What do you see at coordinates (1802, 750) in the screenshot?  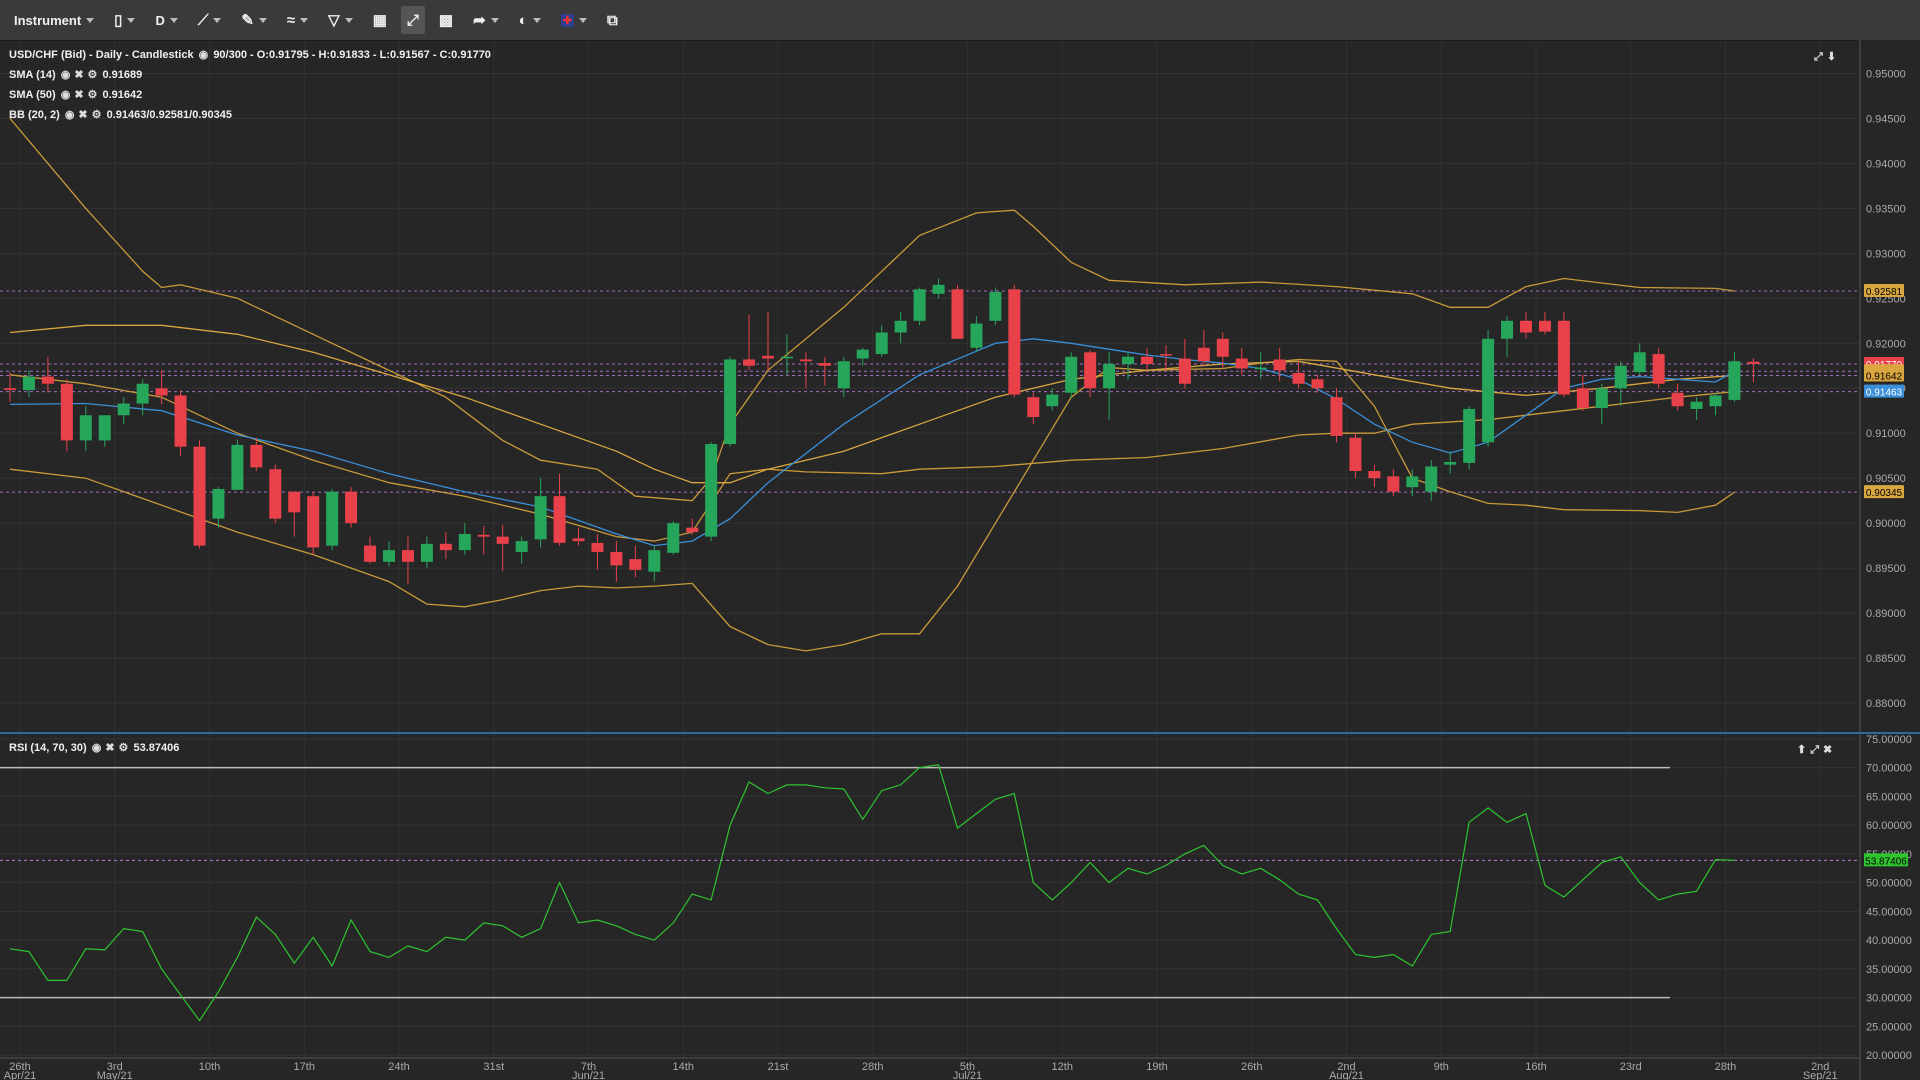 I see `move-up-icon: ⬆` at bounding box center [1802, 750].